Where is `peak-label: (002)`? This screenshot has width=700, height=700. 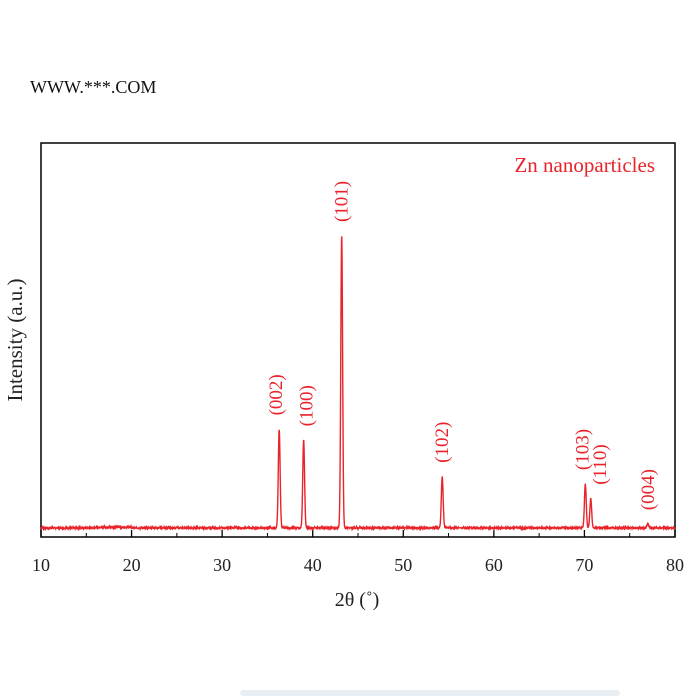
peak-label: (002) is located at coordinates (276, 394).